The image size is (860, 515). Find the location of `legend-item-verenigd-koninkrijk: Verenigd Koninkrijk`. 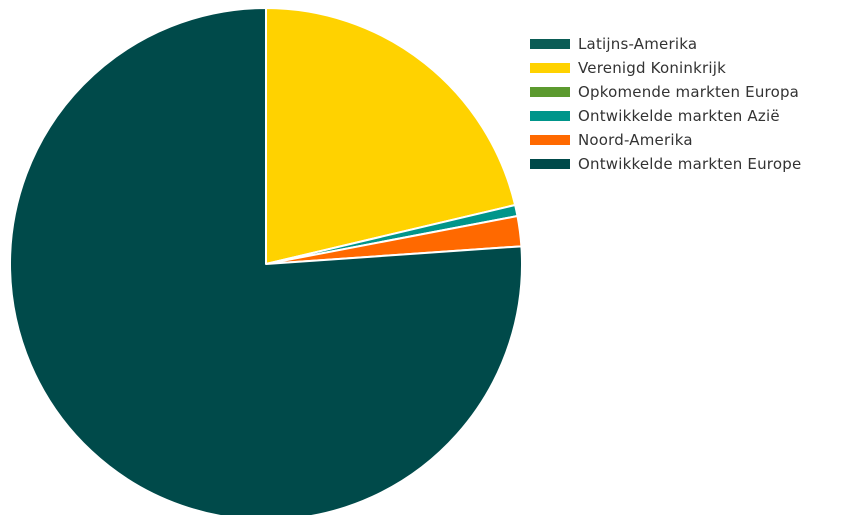

legend-item-verenigd-koninkrijk: Verenigd Koninkrijk is located at coordinates (665, 68).